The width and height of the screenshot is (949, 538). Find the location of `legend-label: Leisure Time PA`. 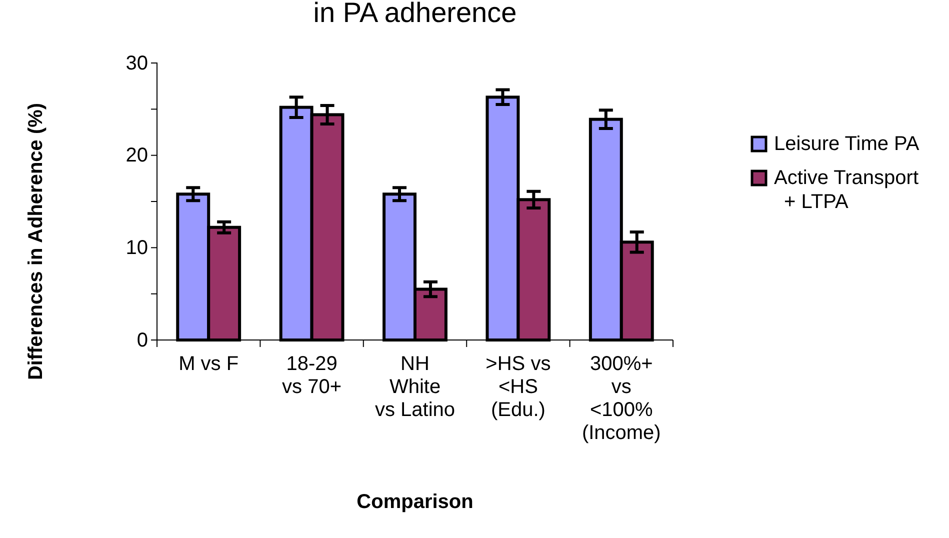

legend-label: Leisure Time PA is located at coordinates (847, 144).